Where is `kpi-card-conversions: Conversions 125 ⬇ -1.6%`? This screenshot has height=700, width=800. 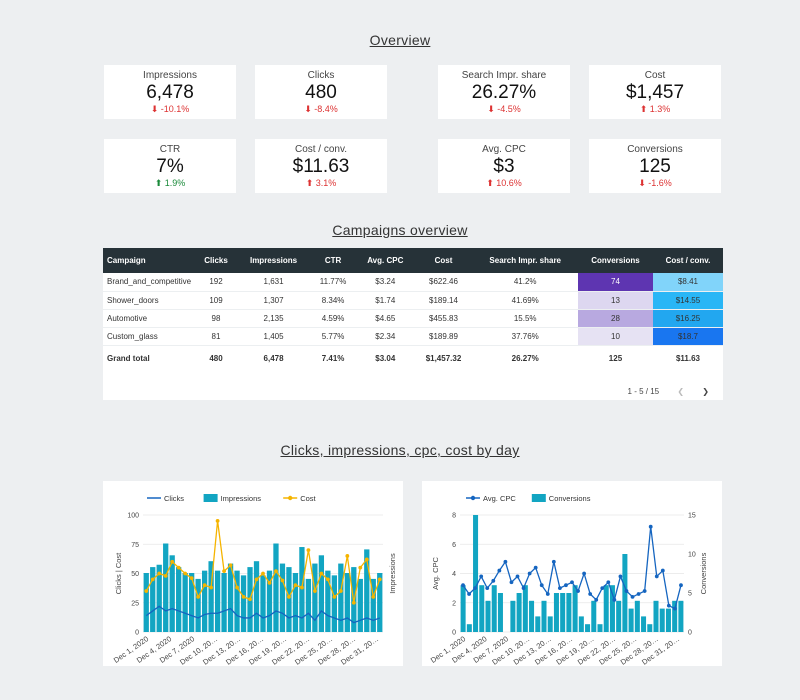 kpi-card-conversions: Conversions 125 ⬇ -1.6% is located at coordinates (655, 166).